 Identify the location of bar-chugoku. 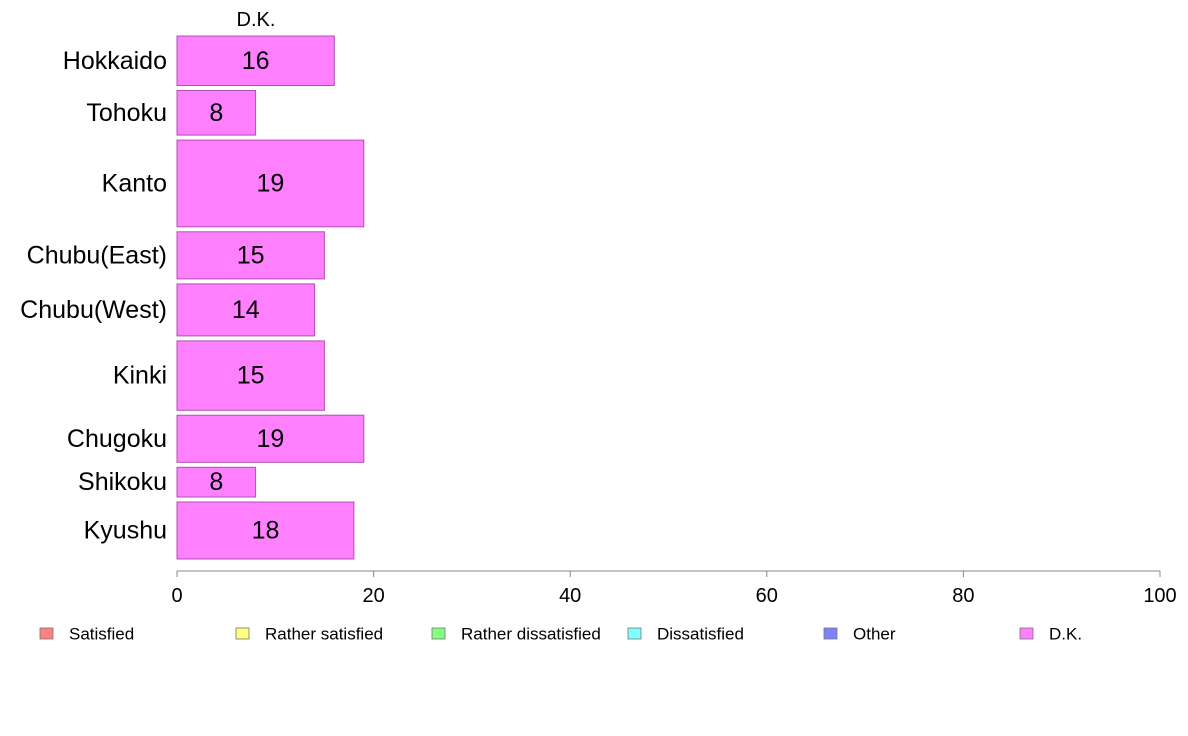
(270, 438).